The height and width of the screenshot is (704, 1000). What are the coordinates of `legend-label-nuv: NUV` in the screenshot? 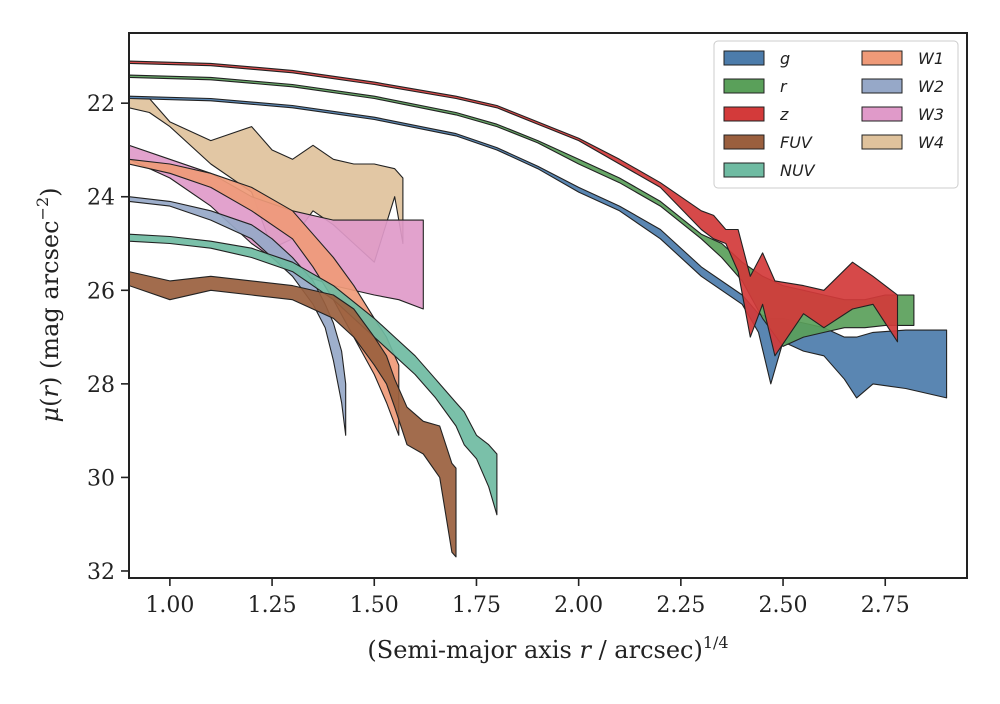 It's located at (798, 170).